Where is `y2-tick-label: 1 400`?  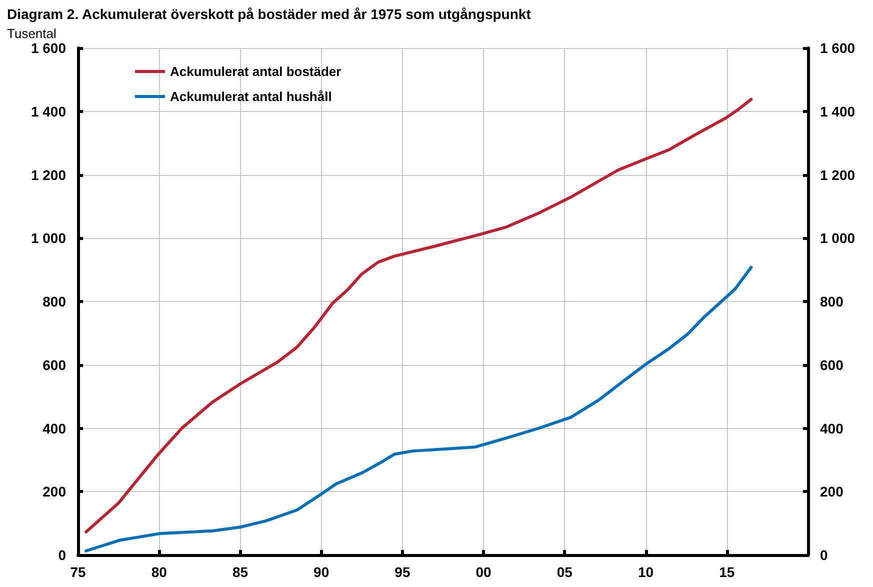
y2-tick-label: 1 400 is located at coordinates (838, 111).